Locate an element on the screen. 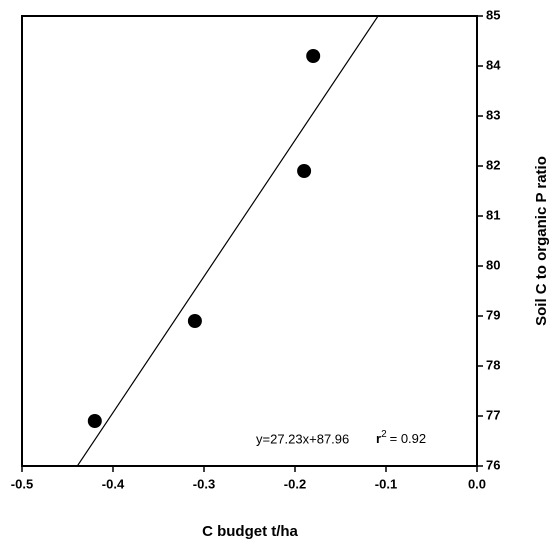 The width and height of the screenshot is (553, 549). y-tick-label: 82 is located at coordinates (493, 164).